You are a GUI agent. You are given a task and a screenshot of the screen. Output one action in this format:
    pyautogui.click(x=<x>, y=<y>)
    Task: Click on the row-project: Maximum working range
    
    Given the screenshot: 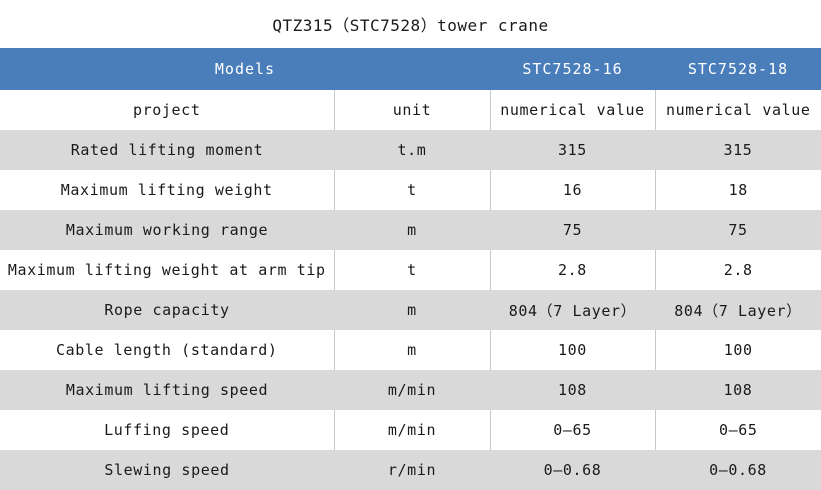 What is the action you would take?
    pyautogui.click(x=167, y=230)
    